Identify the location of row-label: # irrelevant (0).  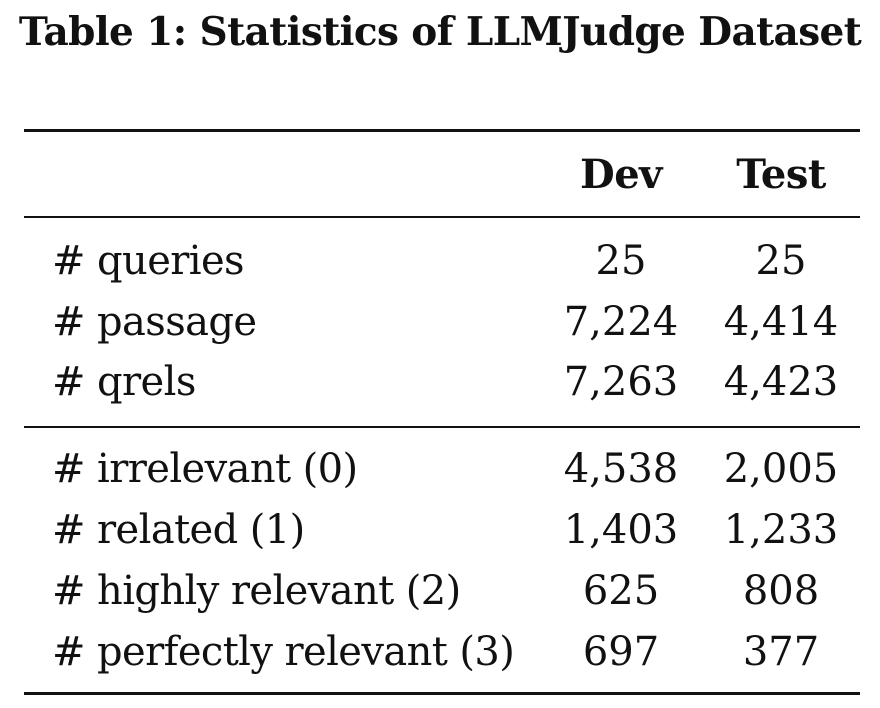
(205, 469).